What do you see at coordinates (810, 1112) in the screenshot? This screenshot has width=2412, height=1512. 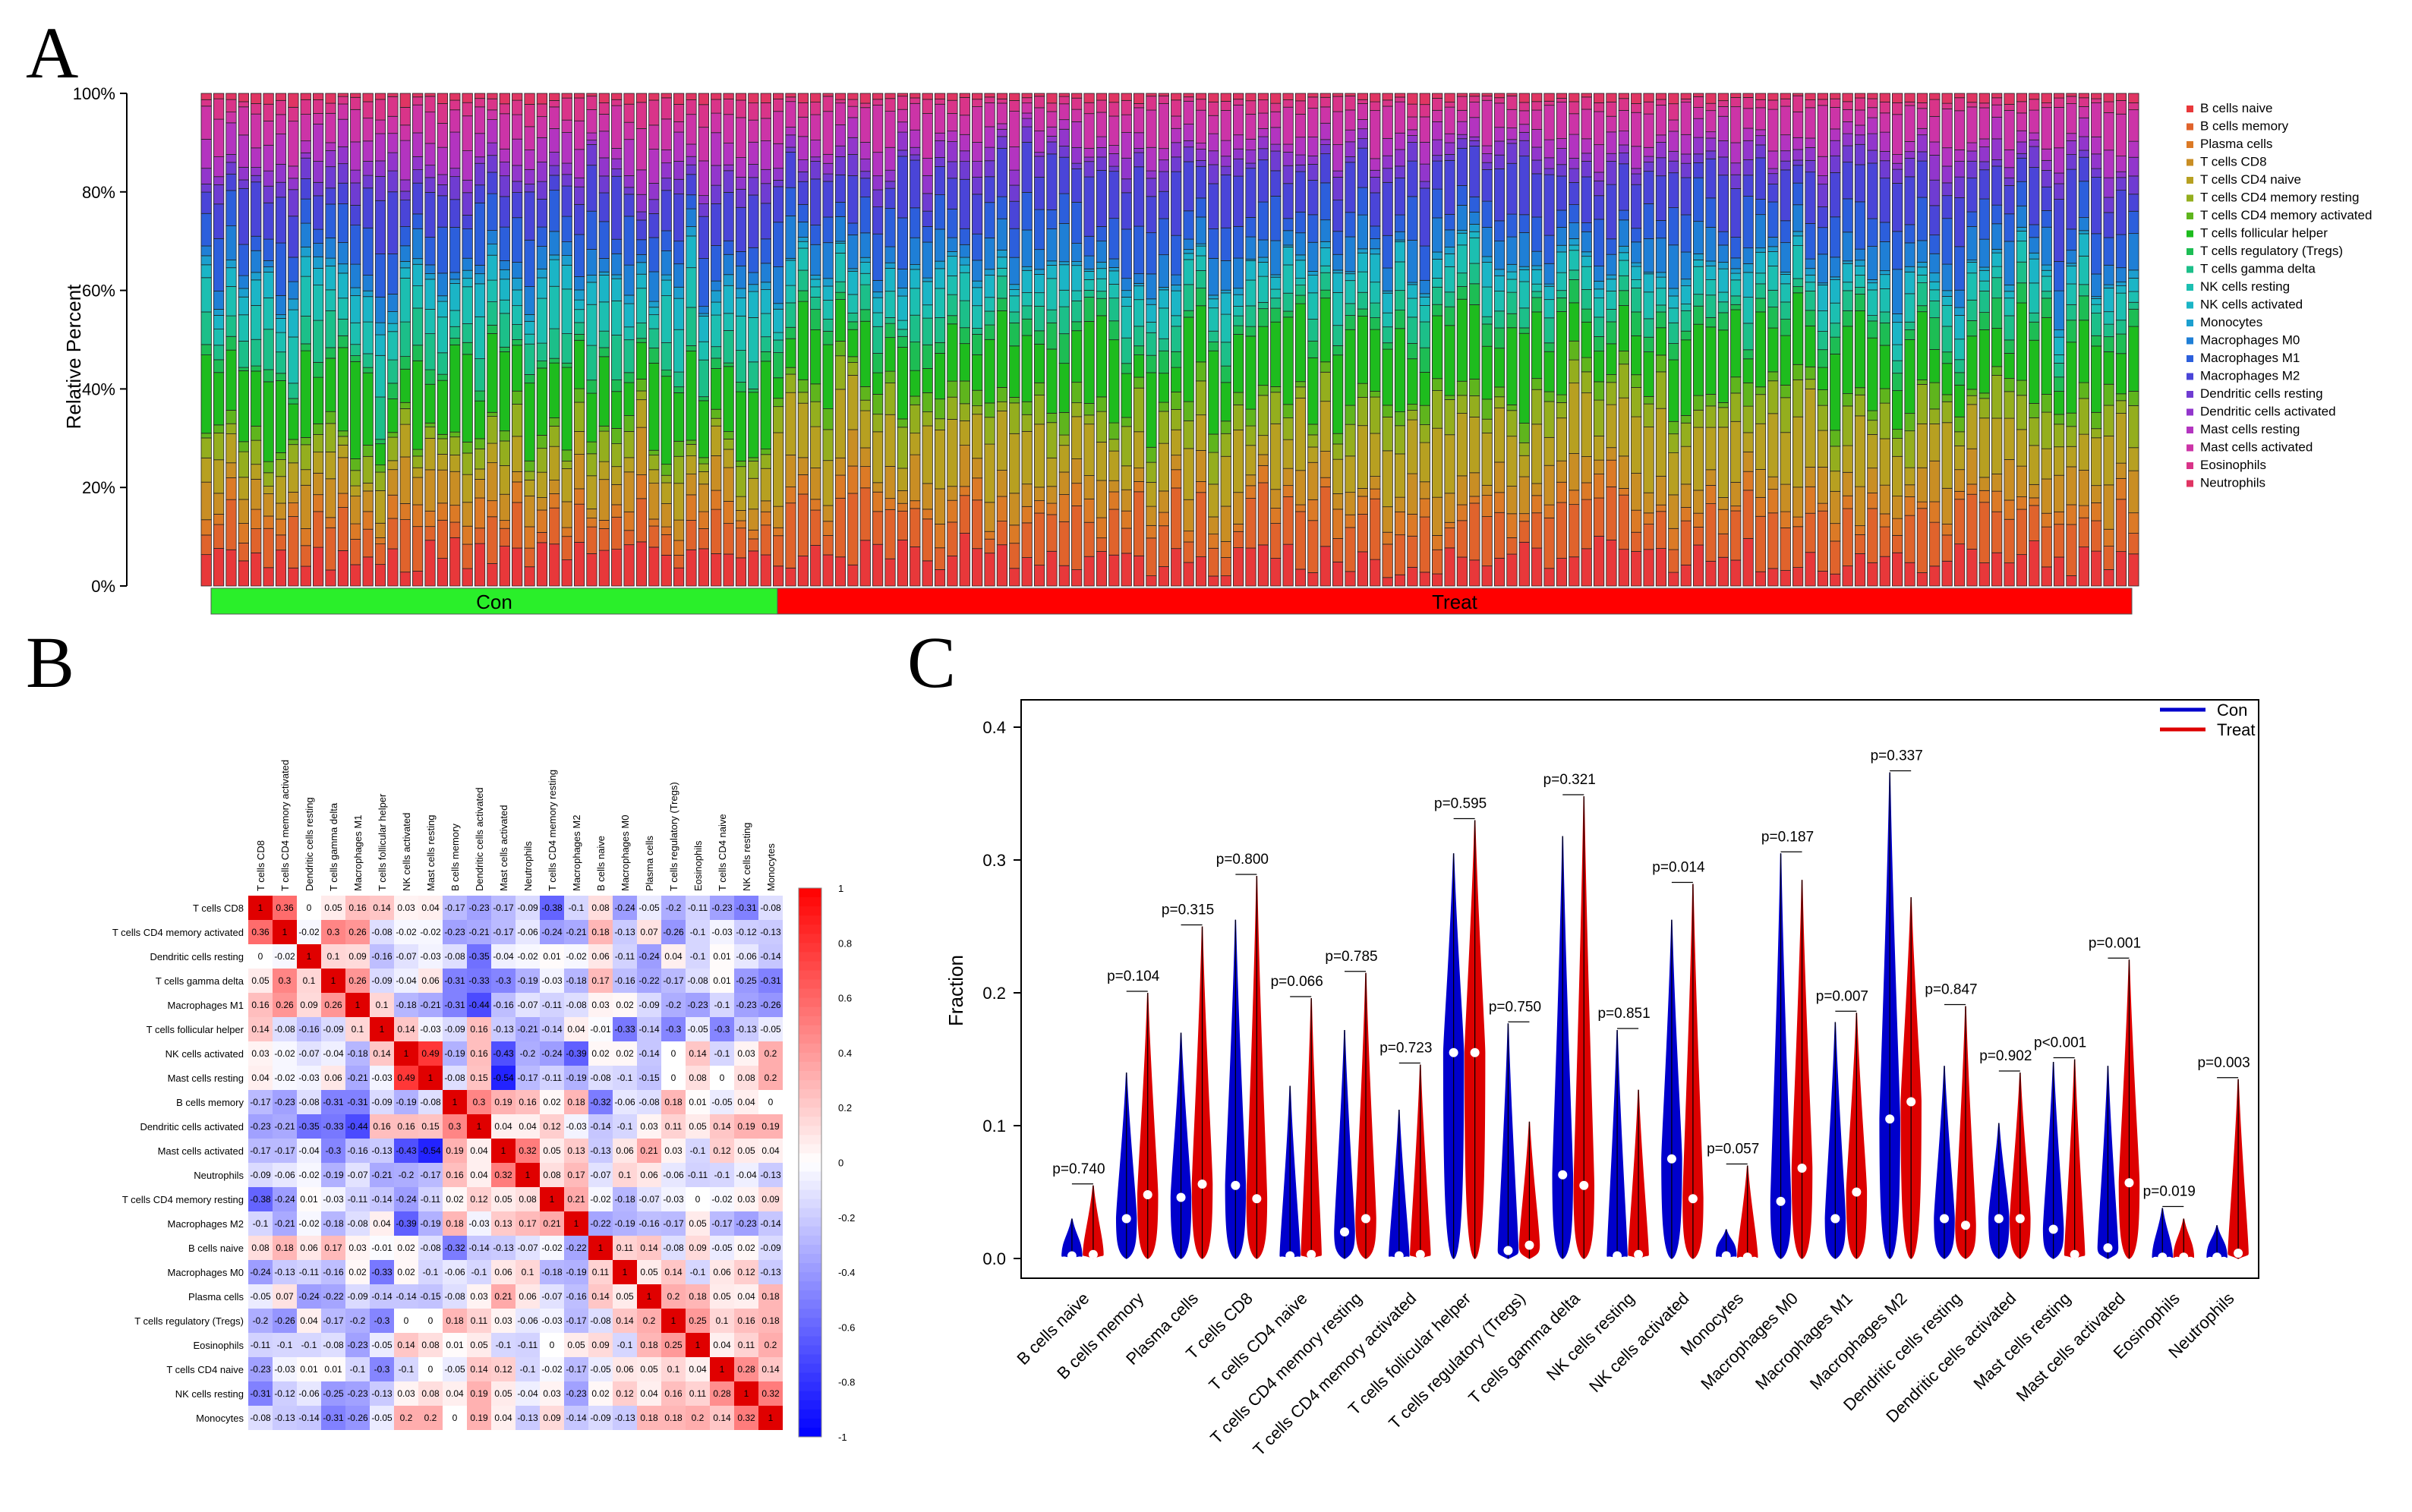 I see `panel-b-colorbar-step` at bounding box center [810, 1112].